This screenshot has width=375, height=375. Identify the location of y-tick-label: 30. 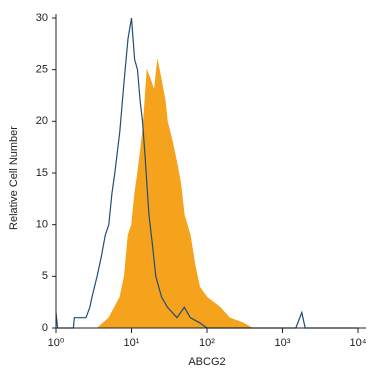
(42, 18).